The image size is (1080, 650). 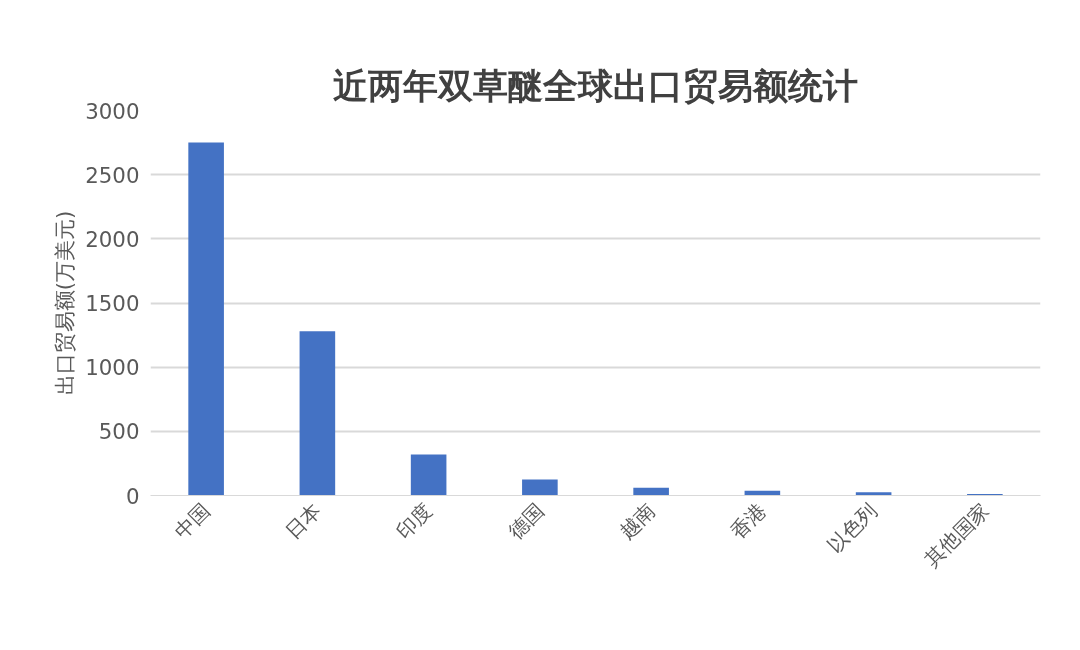 What do you see at coordinates (119, 432) in the screenshot?
I see `y-tick-label: 500` at bounding box center [119, 432].